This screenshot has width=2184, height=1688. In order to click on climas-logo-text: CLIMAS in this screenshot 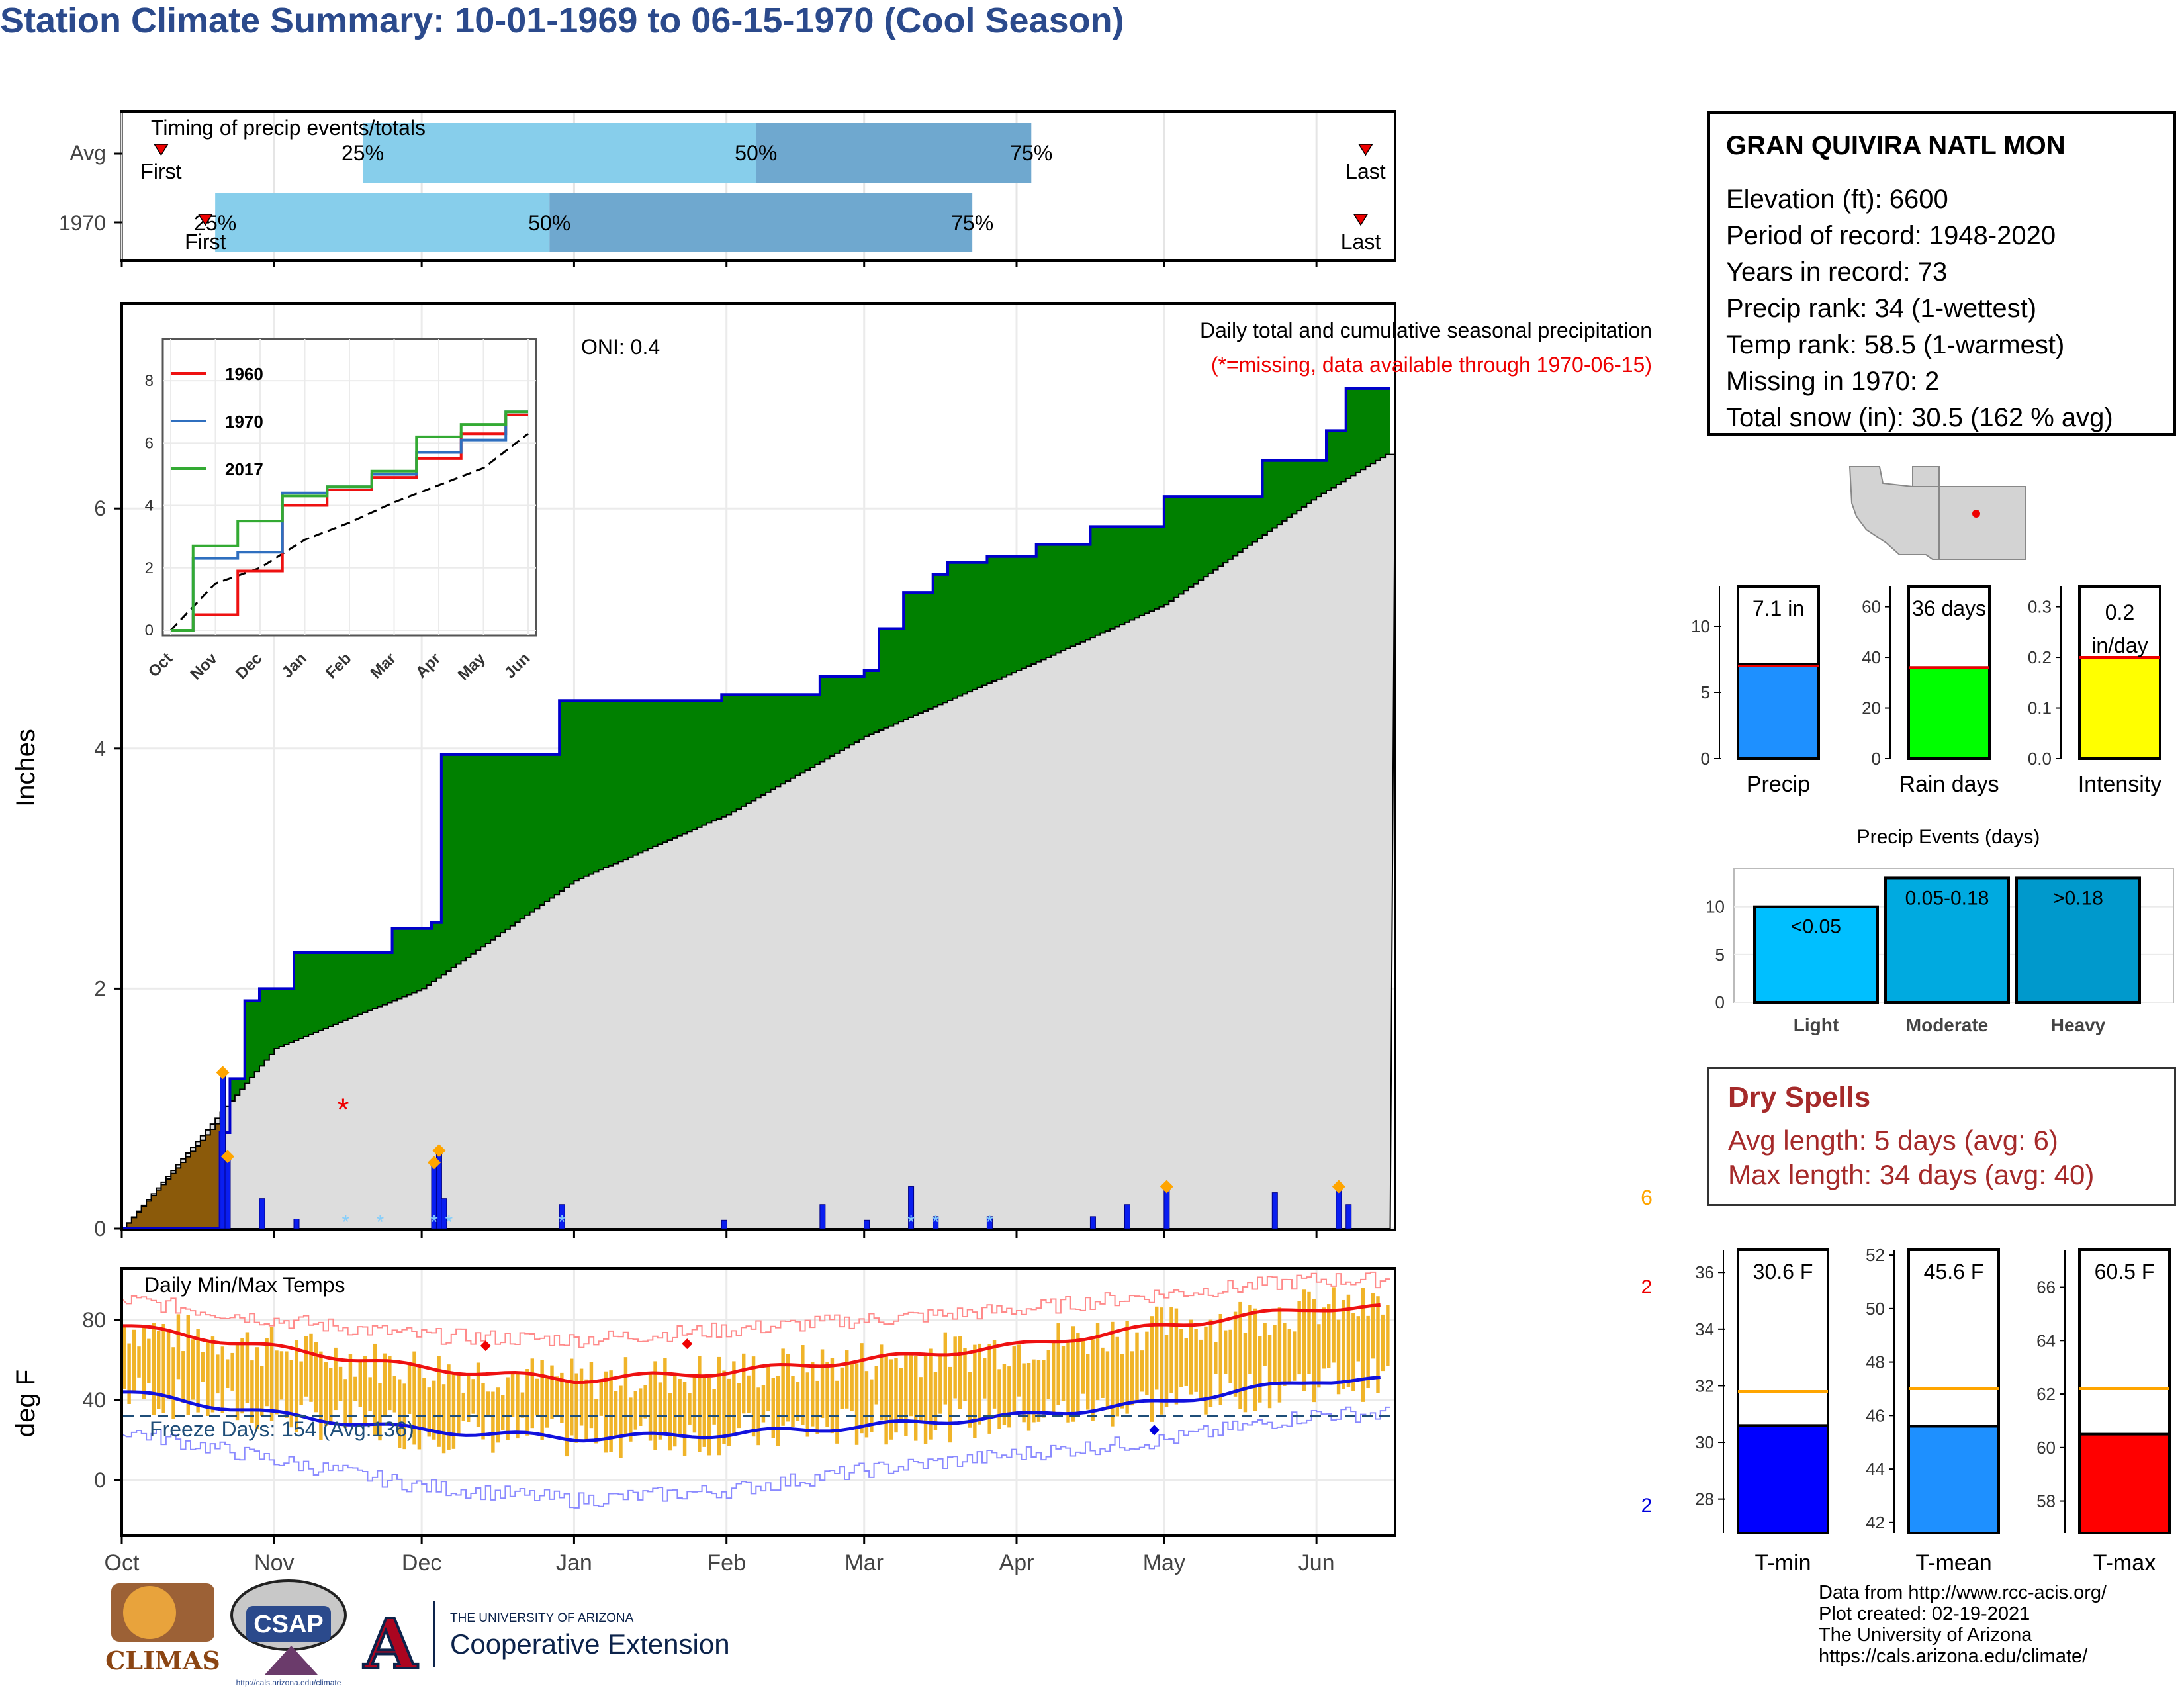, I will do `click(162, 1660)`.